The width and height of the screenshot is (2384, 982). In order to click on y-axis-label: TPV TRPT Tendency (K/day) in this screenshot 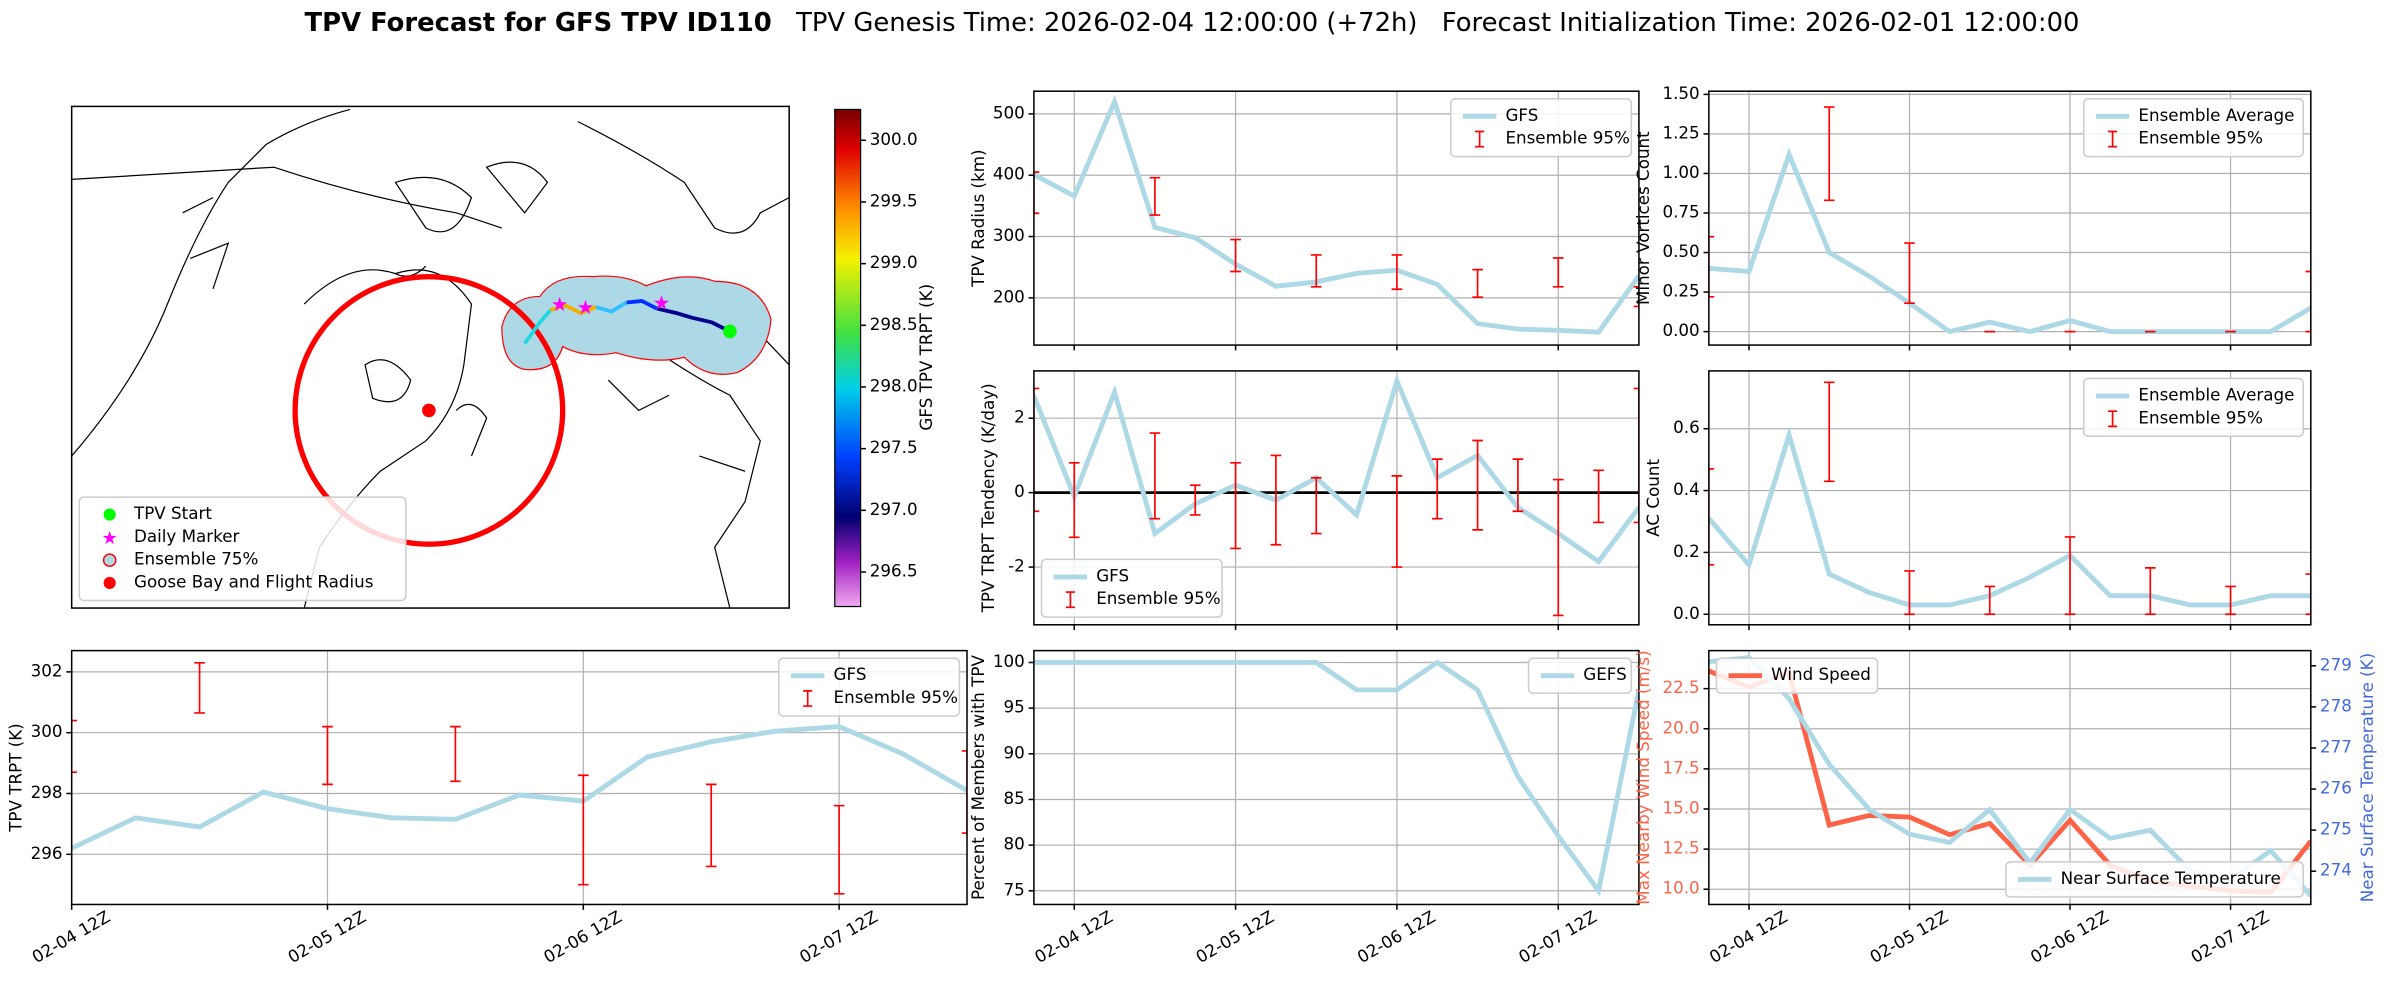, I will do `click(988, 498)`.